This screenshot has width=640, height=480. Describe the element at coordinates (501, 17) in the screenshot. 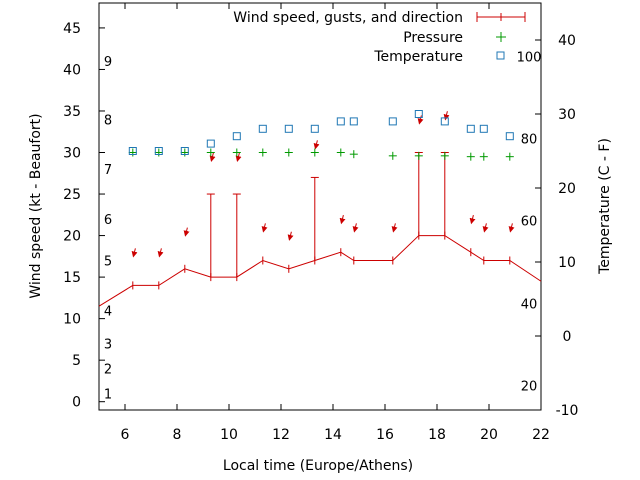

I see `legend-swatch-wind` at that location.